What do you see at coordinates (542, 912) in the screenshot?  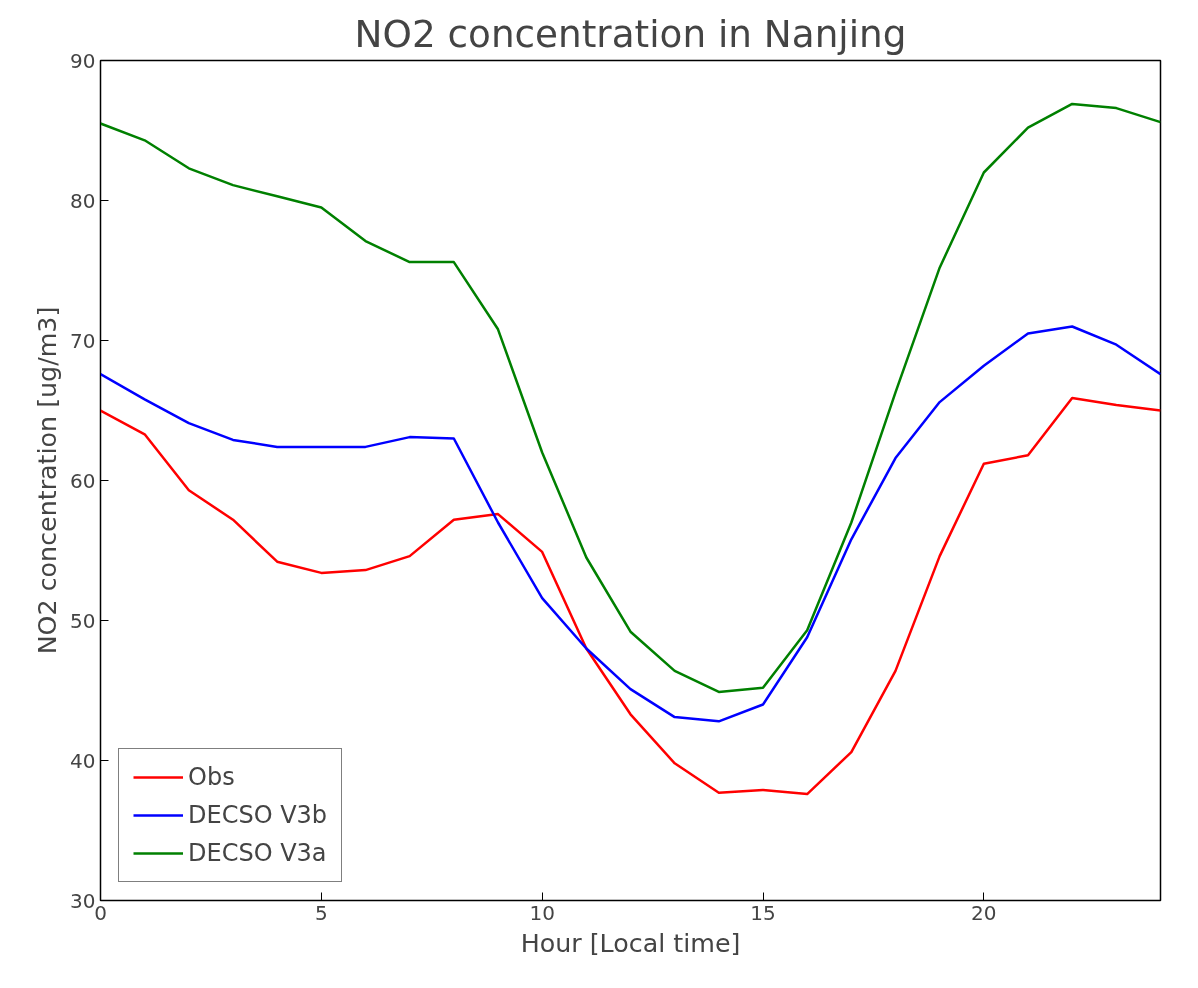 I see `x-tick-label: 10` at bounding box center [542, 912].